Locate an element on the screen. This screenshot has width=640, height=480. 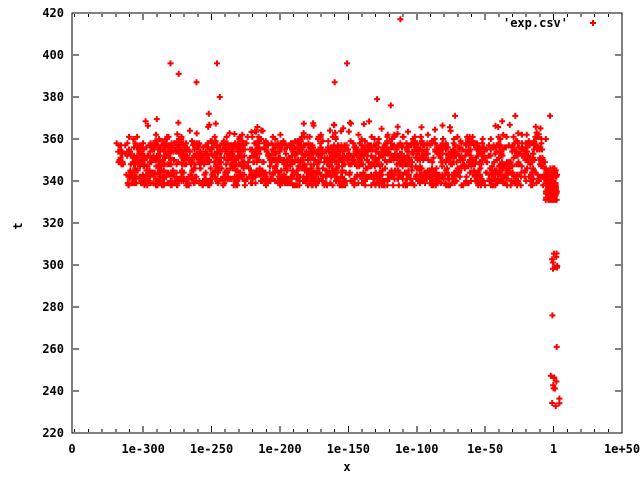
y-tick-label: 320 is located at coordinates (53, 223).